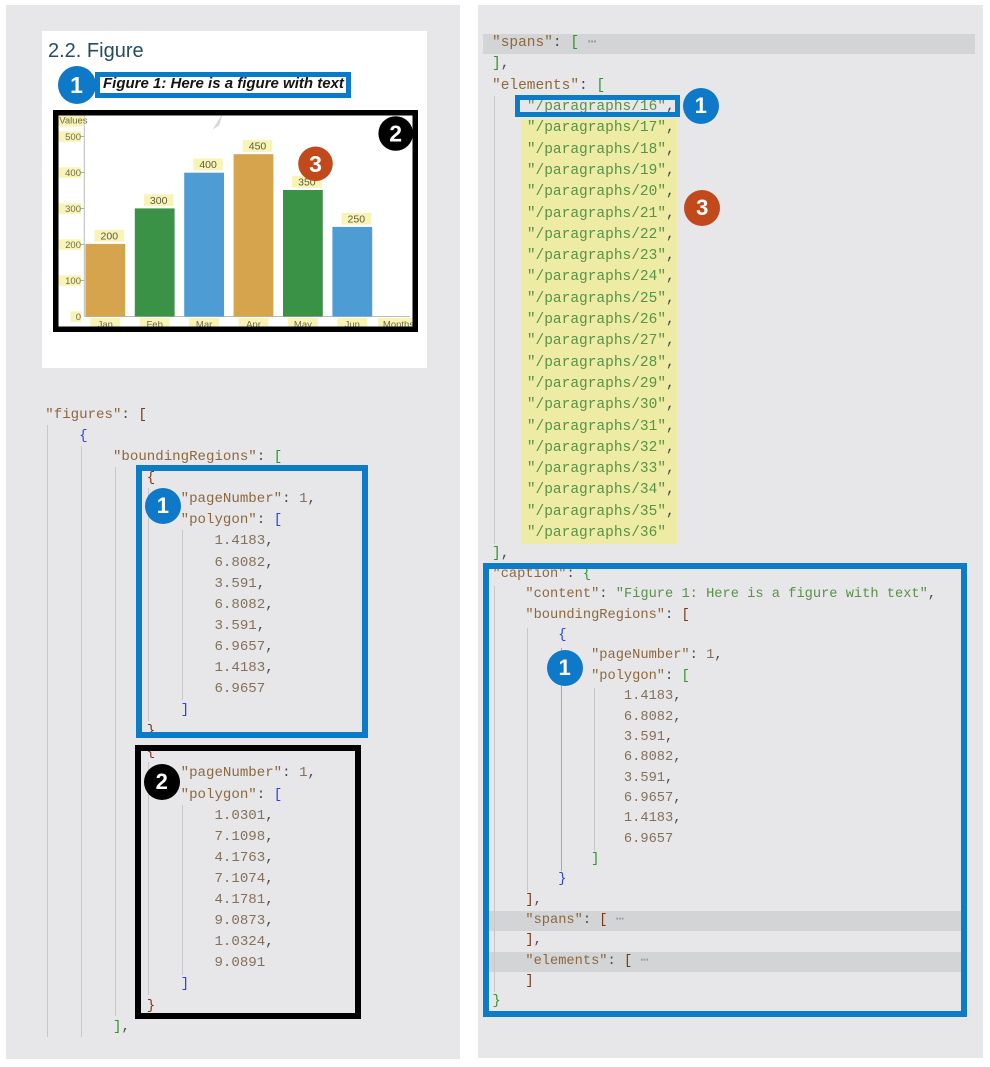  What do you see at coordinates (73, 281) in the screenshot?
I see `svg-text: 100` at bounding box center [73, 281].